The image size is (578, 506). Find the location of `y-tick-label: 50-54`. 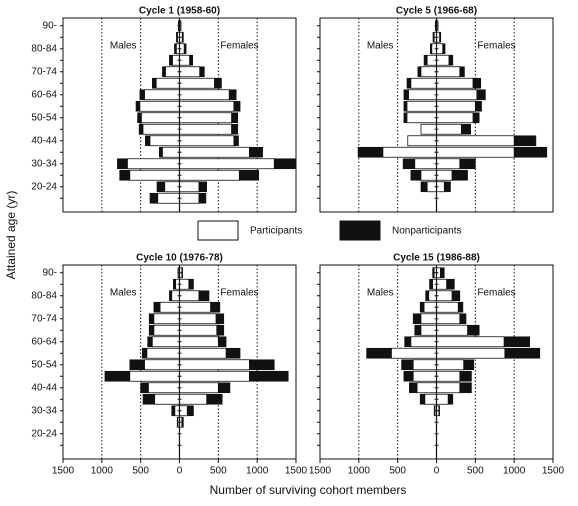

y-tick-label: 50-54 is located at coordinates (44, 364).